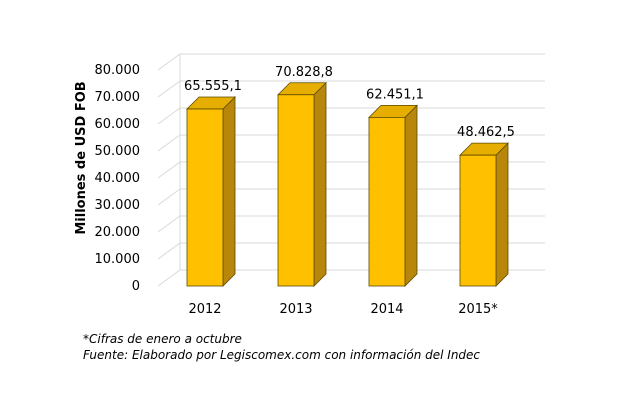 This screenshot has height=402, width=621. Describe the element at coordinates (343, 309) in the screenshot. I see `x-axis-ticks: 2012 2013 2014 2015*` at that location.